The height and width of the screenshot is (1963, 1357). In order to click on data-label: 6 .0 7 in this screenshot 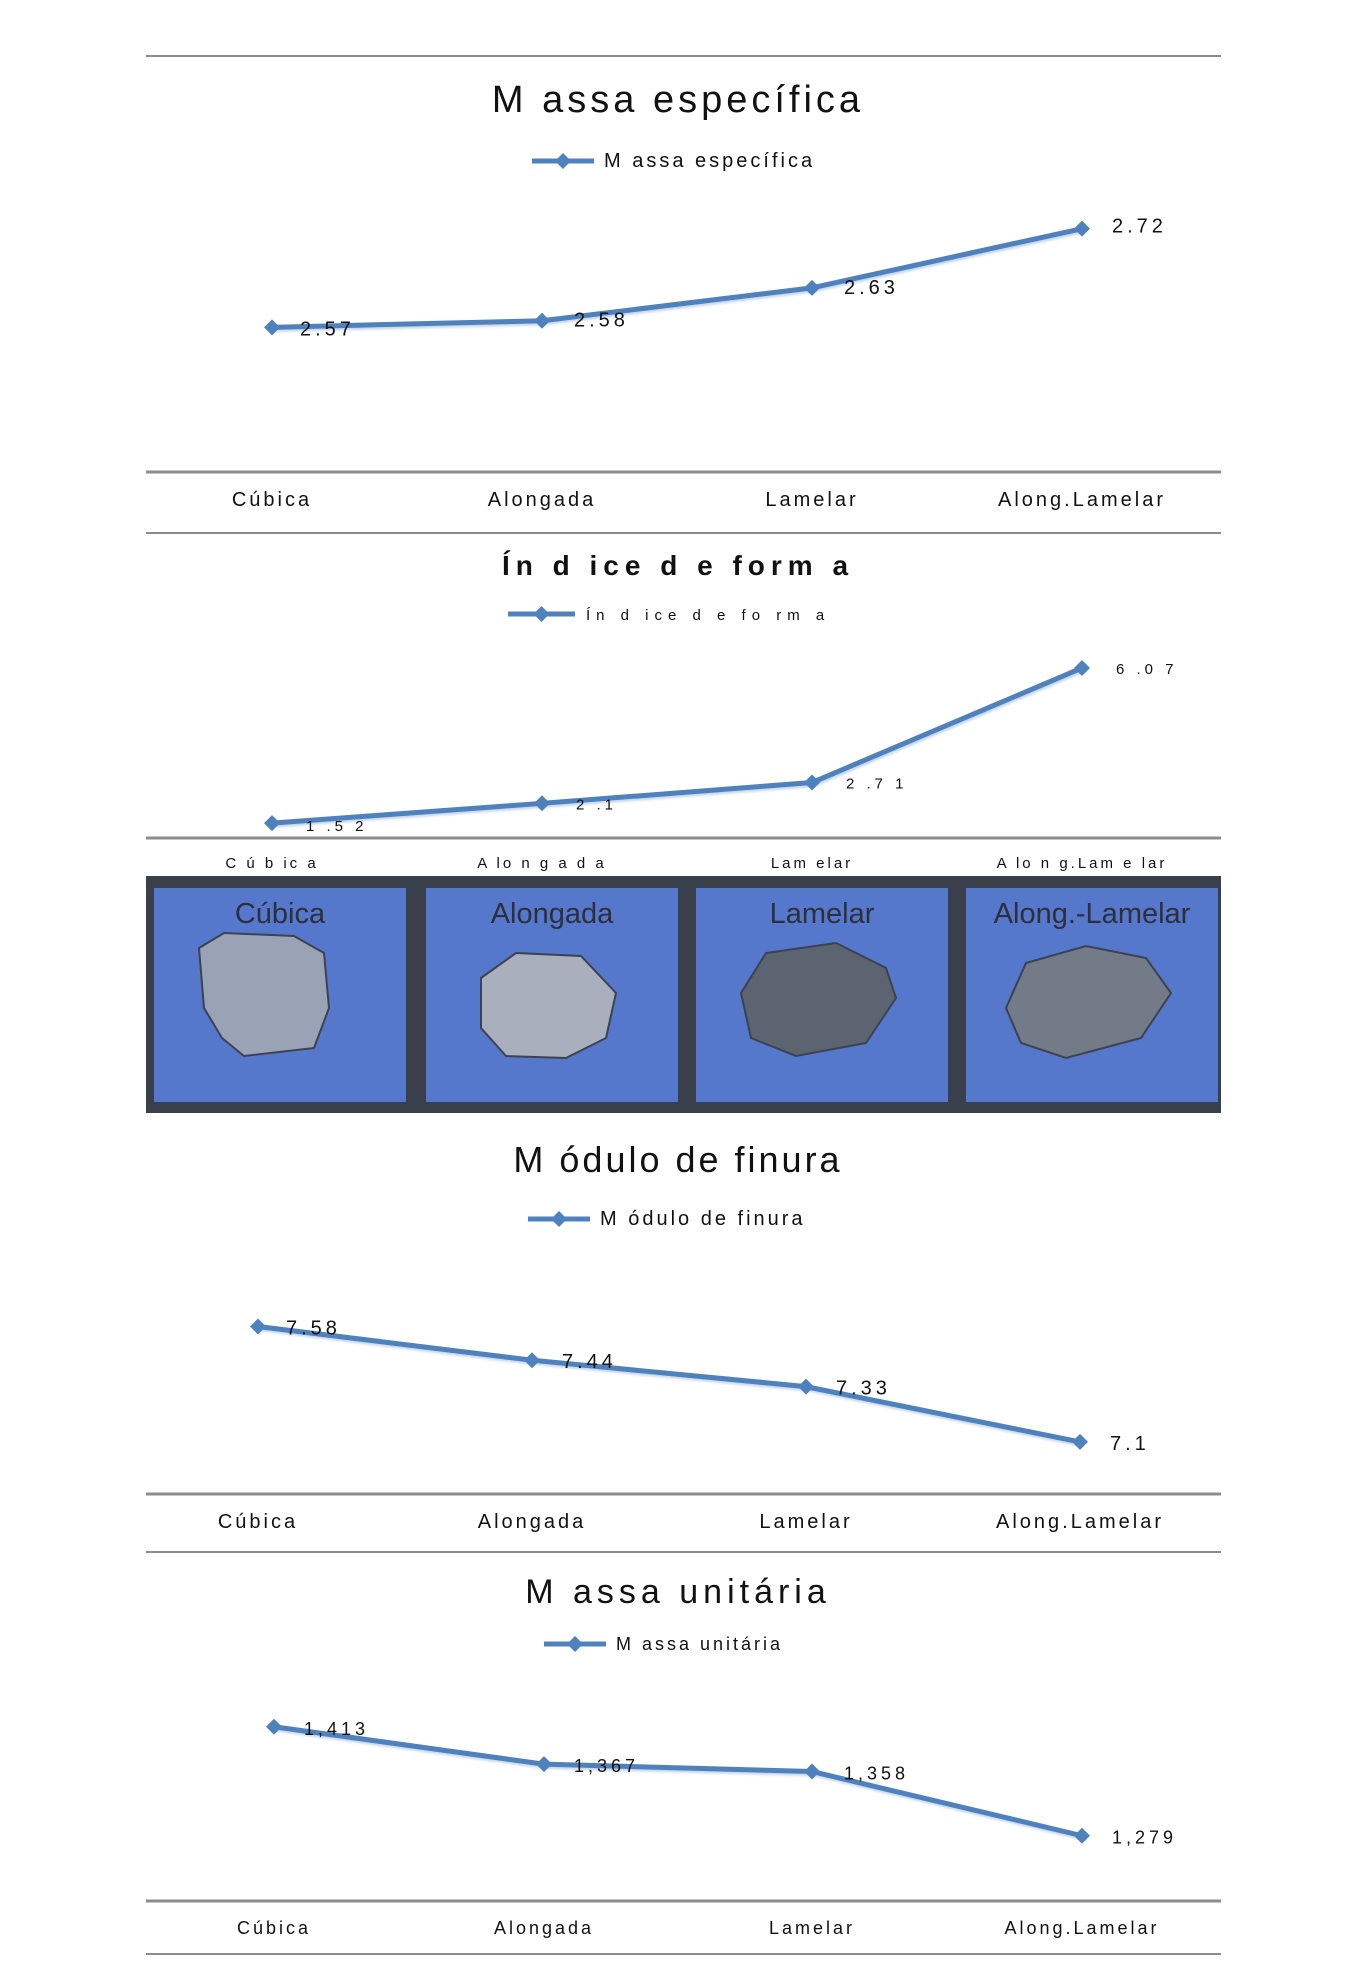, I will do `click(1147, 669)`.